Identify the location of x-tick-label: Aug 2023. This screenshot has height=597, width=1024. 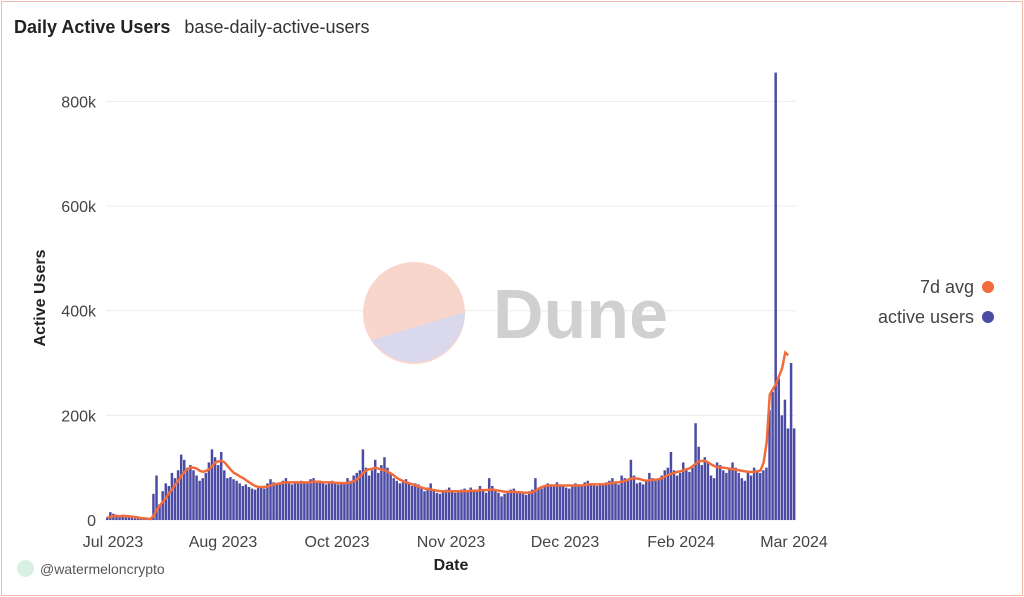
(223, 542).